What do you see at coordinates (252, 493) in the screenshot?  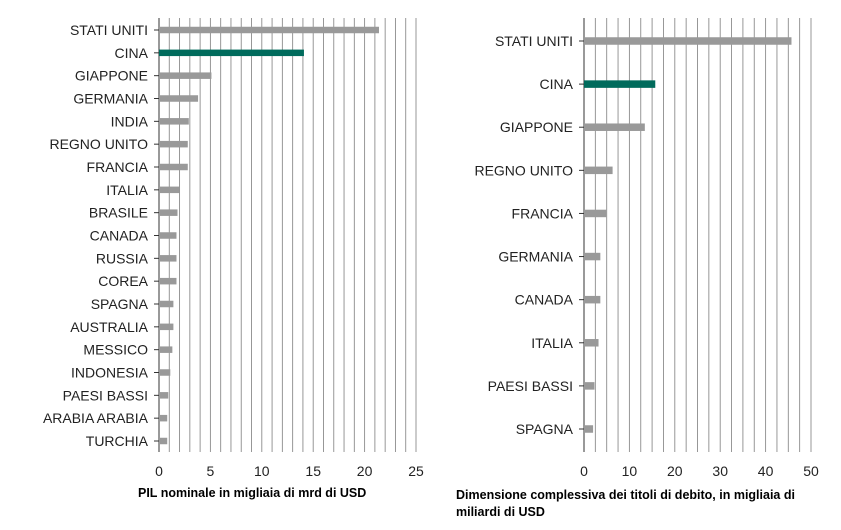 I see `gdp-x-axis-title: PIL nominale in migliaia di mrd di USD` at bounding box center [252, 493].